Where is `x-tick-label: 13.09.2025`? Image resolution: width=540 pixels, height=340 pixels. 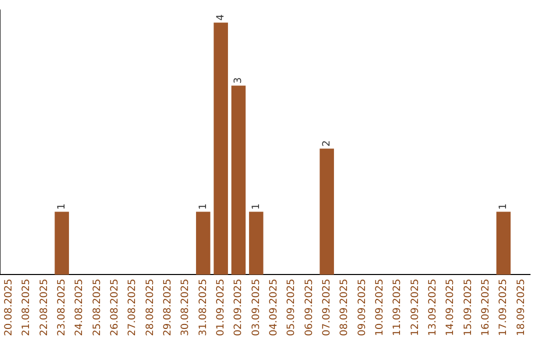 x-tick-label: 13.09.2025 is located at coordinates (432, 307).